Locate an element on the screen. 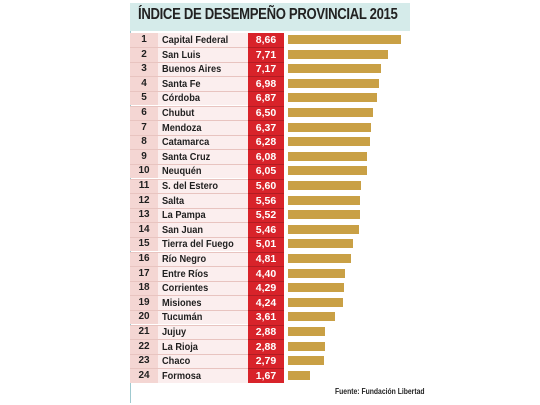  province-name: S. del Estero is located at coordinates (190, 186).